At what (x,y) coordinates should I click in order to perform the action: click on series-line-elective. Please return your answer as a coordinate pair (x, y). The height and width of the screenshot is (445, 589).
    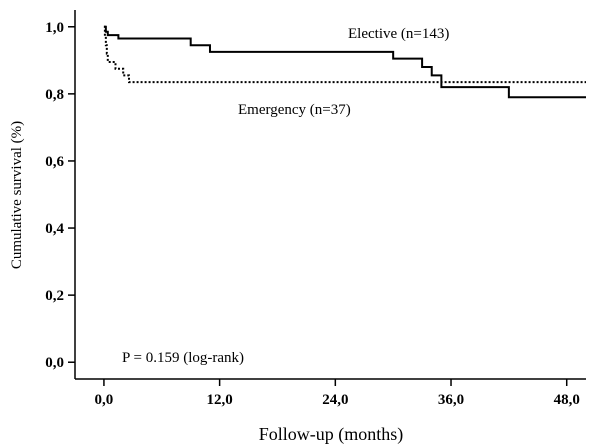
    Looking at the image, I should click on (344, 62).